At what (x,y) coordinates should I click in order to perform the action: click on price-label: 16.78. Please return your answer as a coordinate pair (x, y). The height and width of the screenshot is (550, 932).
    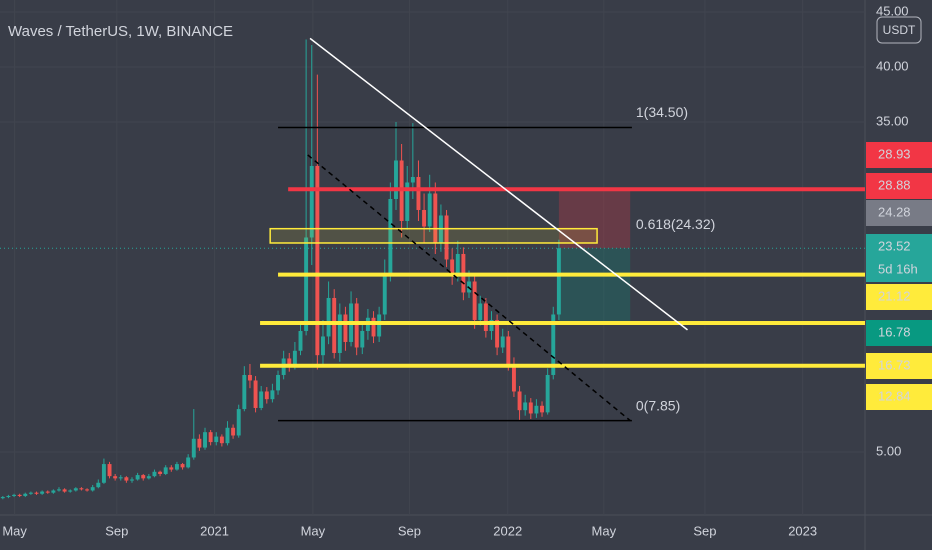
    Looking at the image, I should click on (894, 331).